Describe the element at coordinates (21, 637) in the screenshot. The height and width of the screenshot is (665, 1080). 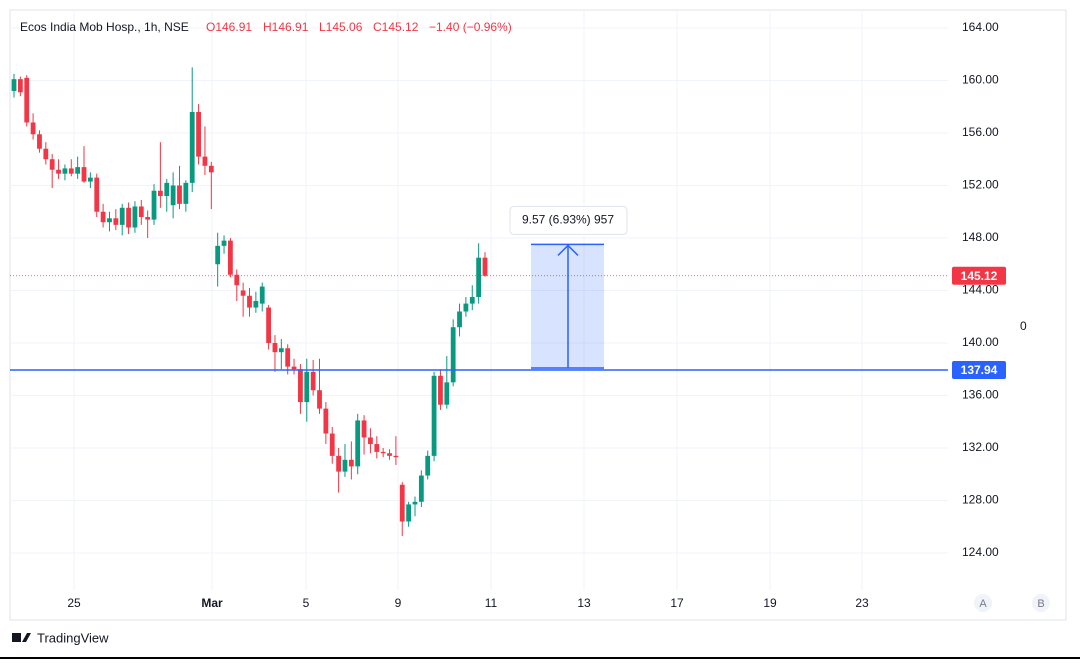
I see `brand-logo` at that location.